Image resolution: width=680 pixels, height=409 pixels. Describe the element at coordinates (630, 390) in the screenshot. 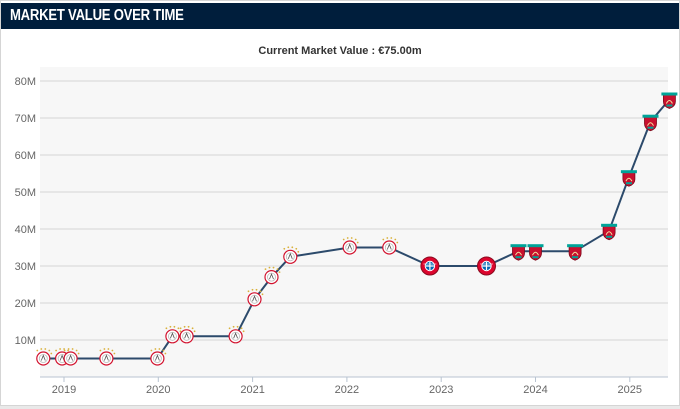

I see `x-tick-label: 2025` at that location.